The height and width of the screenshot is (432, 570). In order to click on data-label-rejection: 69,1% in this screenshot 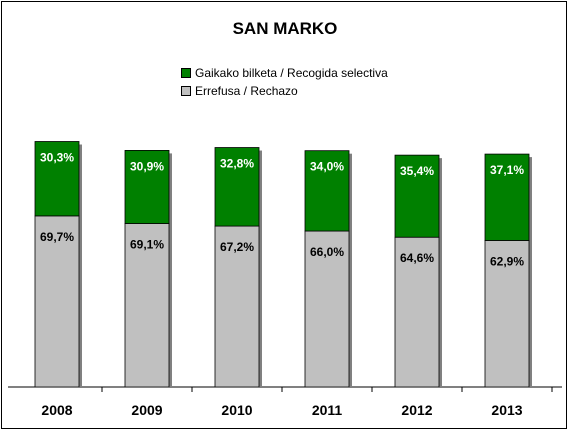, I will do `click(147, 245)`.